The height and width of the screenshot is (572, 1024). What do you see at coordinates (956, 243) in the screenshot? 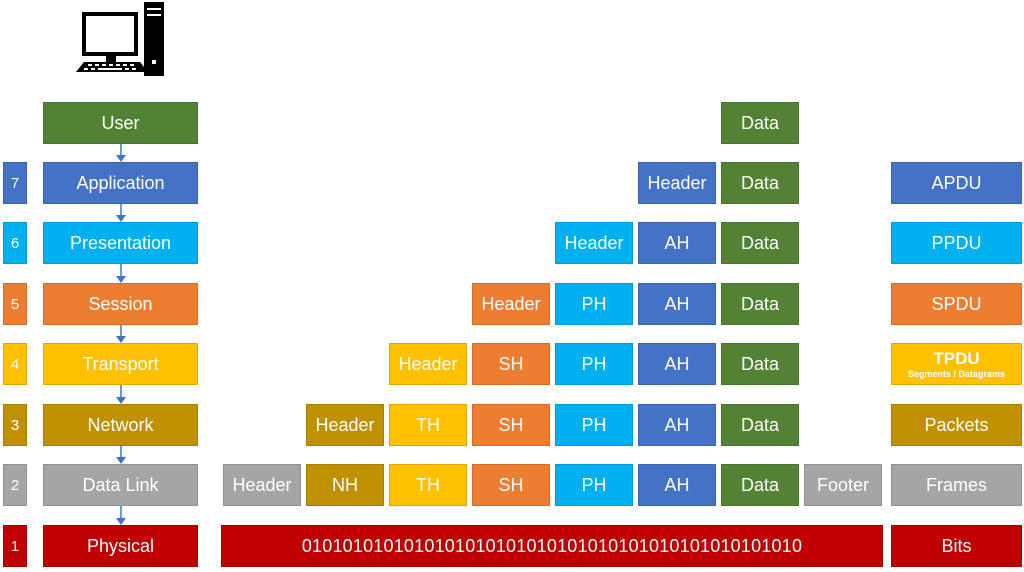
I see `pdu-presentation: PPDU` at bounding box center [956, 243].